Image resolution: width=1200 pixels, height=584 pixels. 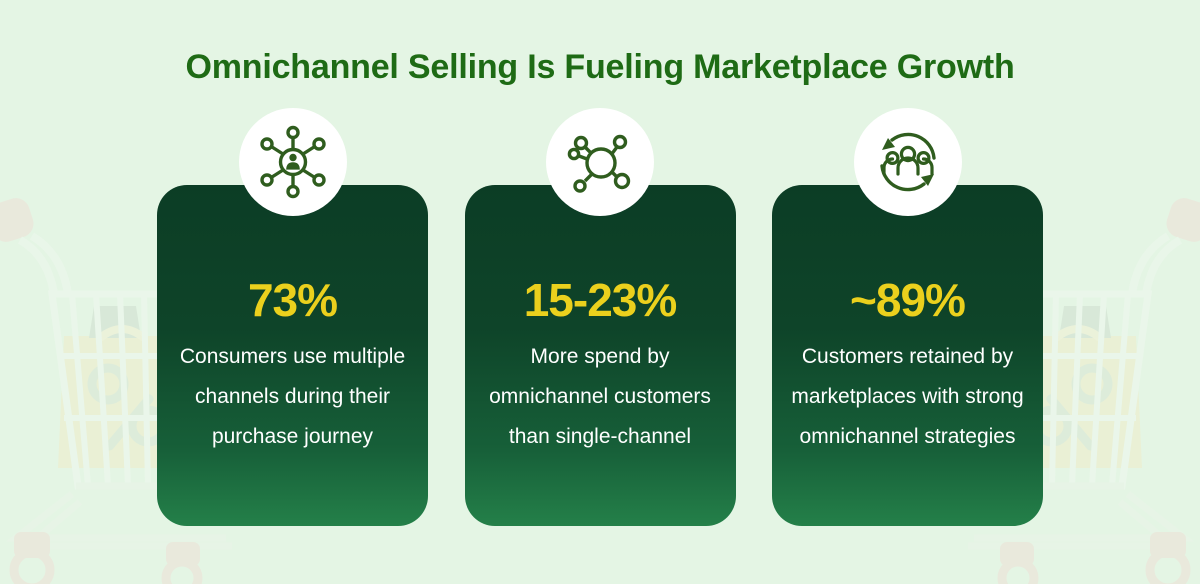 What do you see at coordinates (907, 162) in the screenshot?
I see `retention-cycle-people-icon` at bounding box center [907, 162].